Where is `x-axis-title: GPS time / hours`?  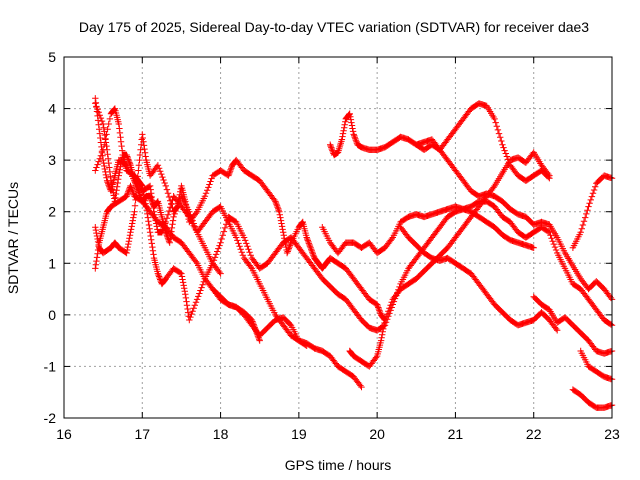 x-axis-title: GPS time / hours is located at coordinates (338, 465).